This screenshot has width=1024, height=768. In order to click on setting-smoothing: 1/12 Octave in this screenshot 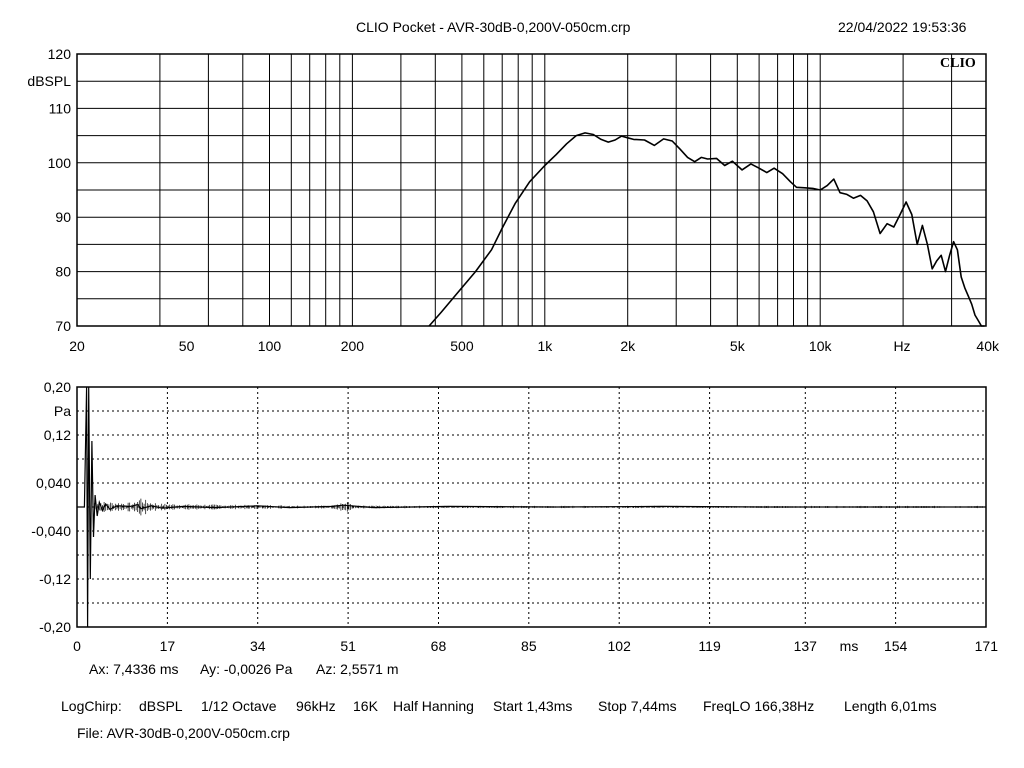, I will do `click(239, 706)`.